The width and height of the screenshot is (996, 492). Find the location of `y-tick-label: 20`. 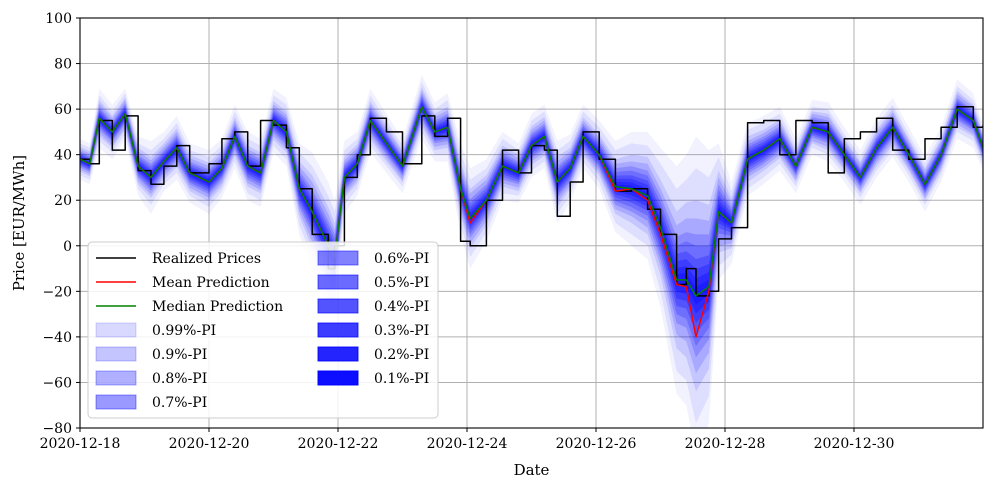

y-tick-label: 20 is located at coordinates (63, 201).